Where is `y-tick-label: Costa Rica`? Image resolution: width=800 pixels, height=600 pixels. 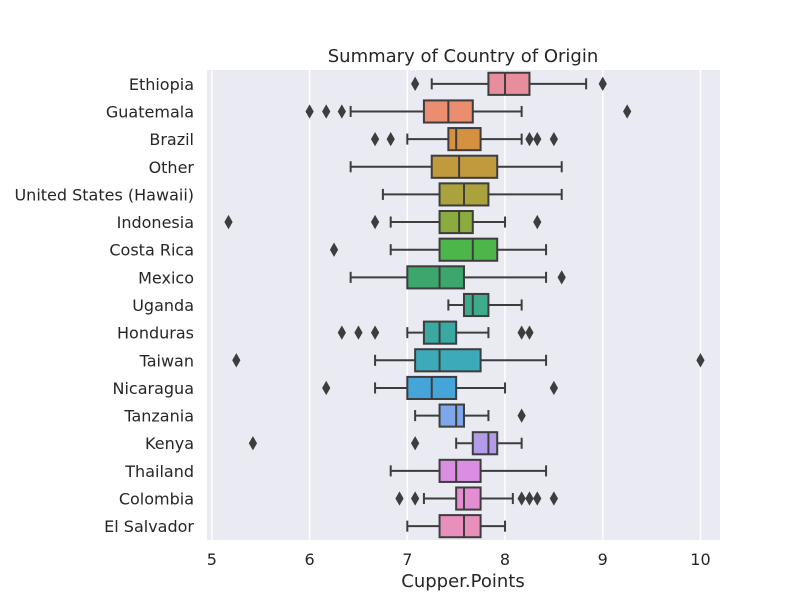 y-tick-label: Costa Rica is located at coordinates (151, 250).